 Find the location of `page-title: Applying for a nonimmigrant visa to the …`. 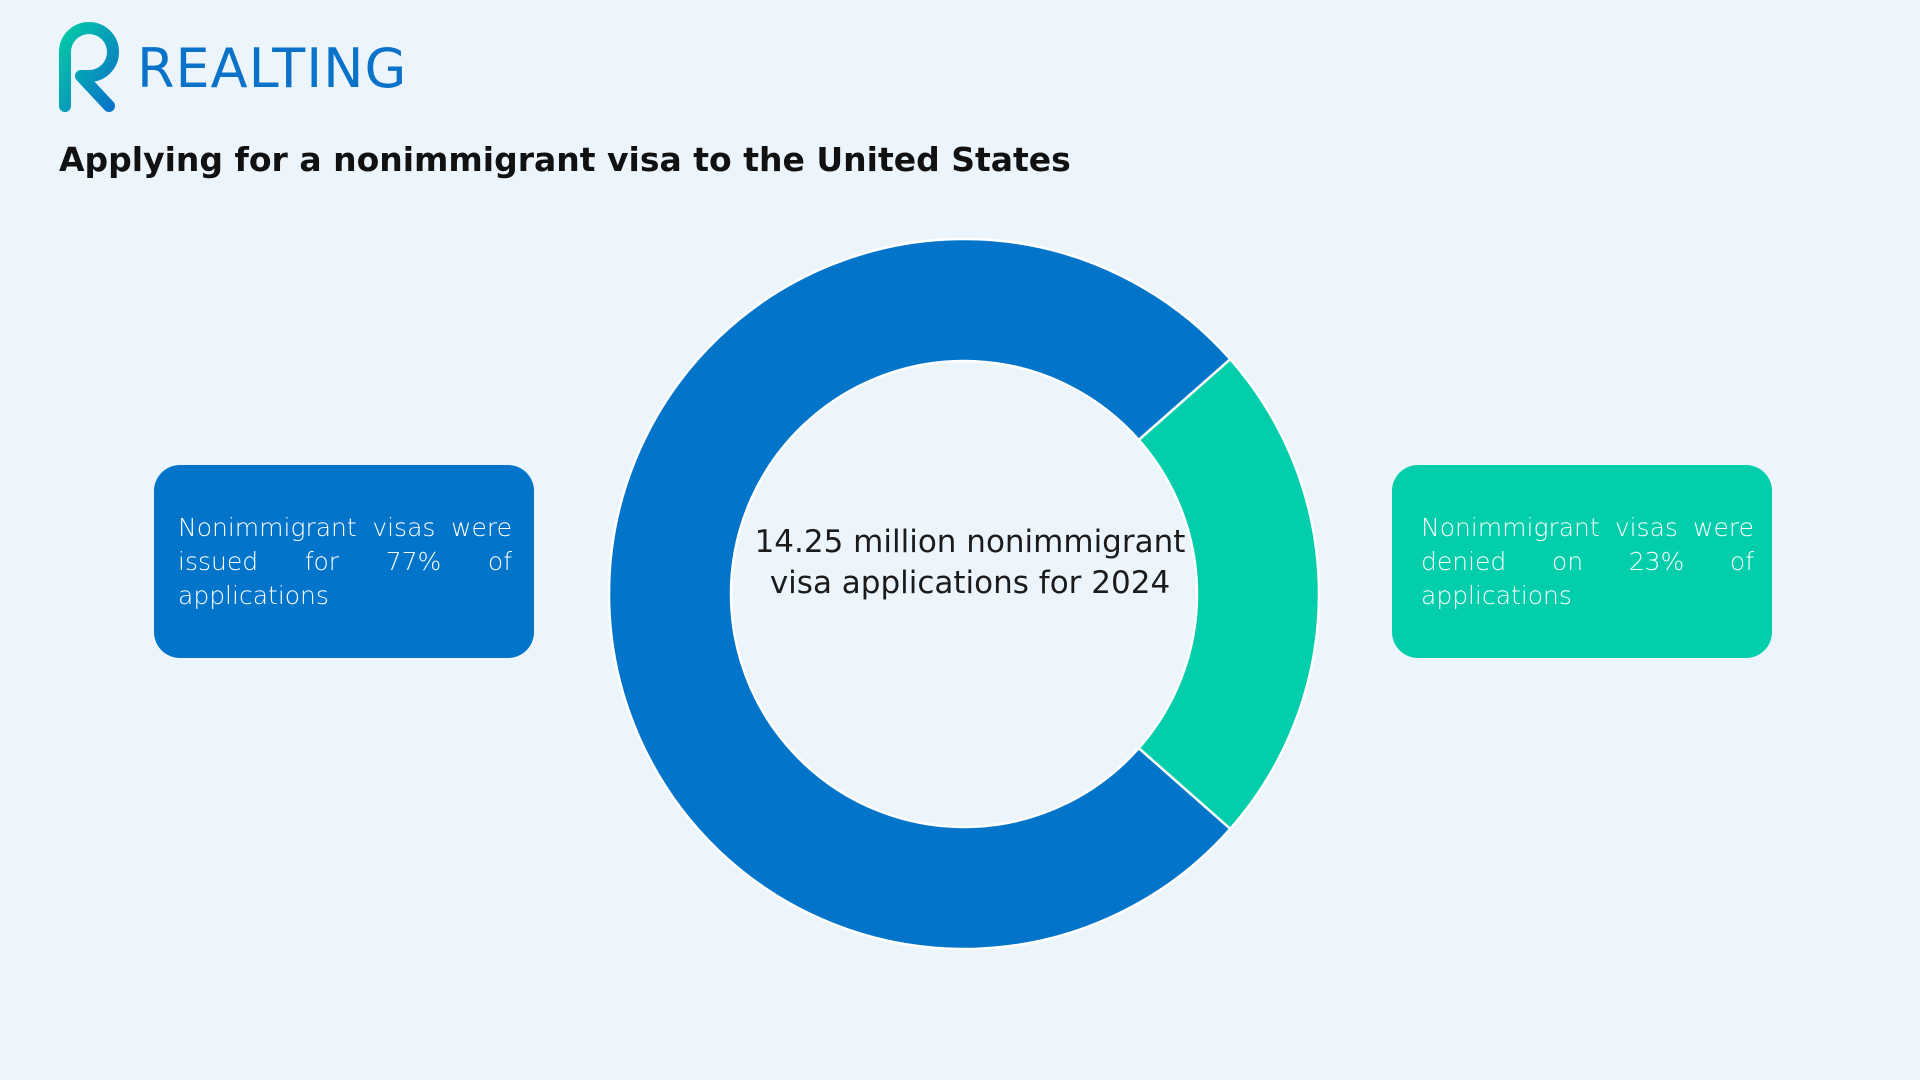

page-title: Applying for a nonimmigrant visa to the … is located at coordinates (565, 159).